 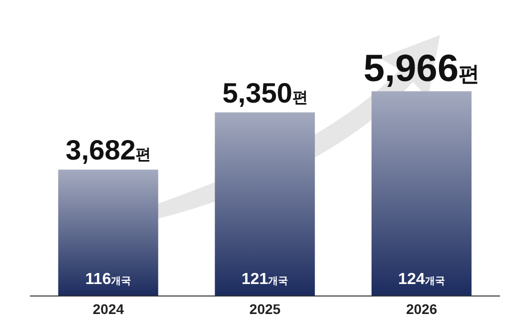 I want to click on x-tick-label: 2024, so click(x=108, y=308).